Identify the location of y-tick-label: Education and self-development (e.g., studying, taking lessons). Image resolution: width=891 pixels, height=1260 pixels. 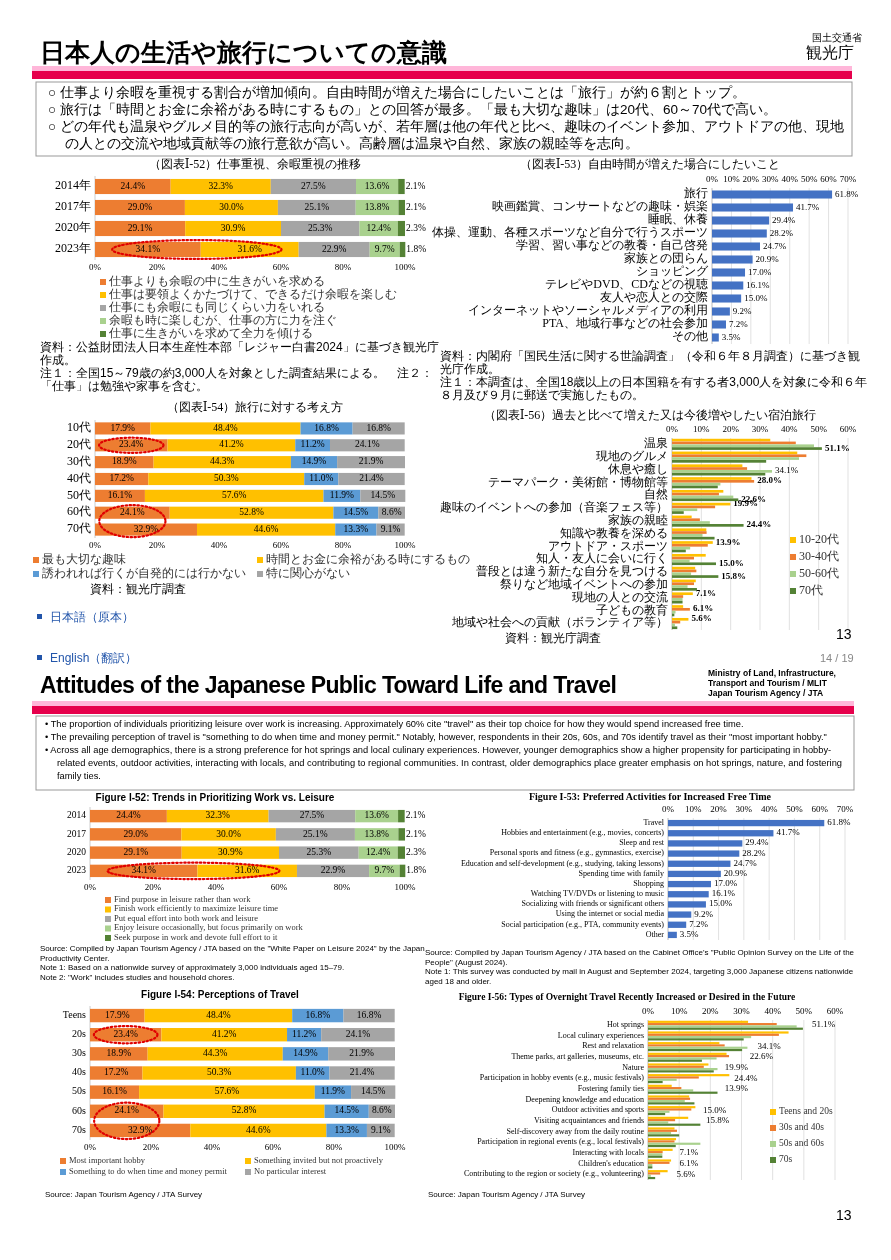
(562, 863).